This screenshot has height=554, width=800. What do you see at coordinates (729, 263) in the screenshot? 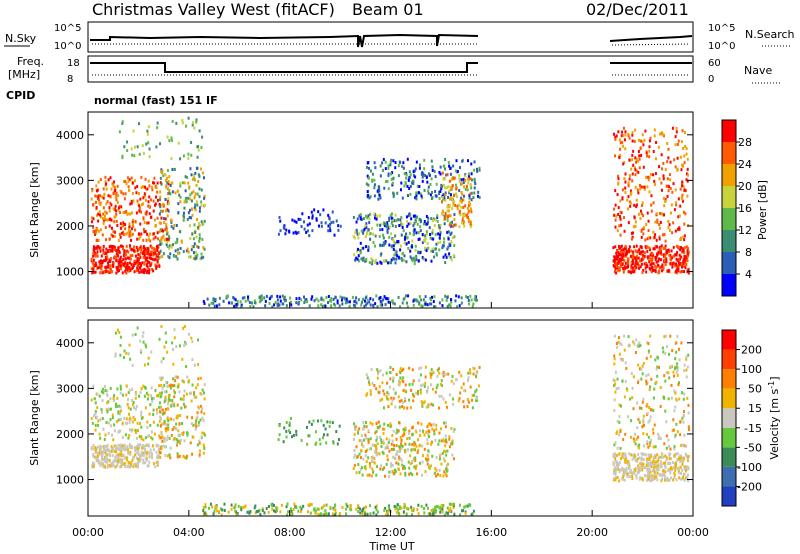
I see `colorbar-swatch` at bounding box center [729, 263].